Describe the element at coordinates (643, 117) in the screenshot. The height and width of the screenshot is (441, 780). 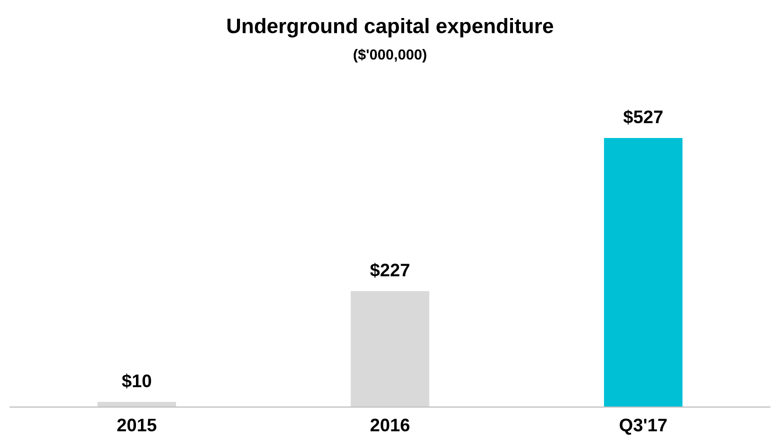
I see `data-label: $527` at that location.